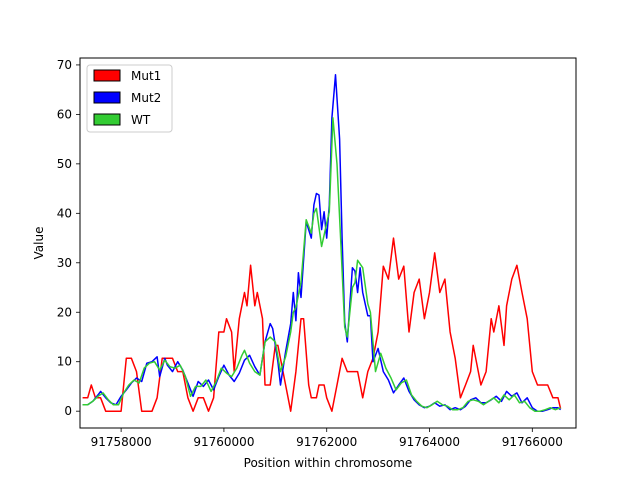 This screenshot has width=640, height=480. What do you see at coordinates (68, 411) in the screenshot?
I see `y-tick-label: 0` at bounding box center [68, 411].